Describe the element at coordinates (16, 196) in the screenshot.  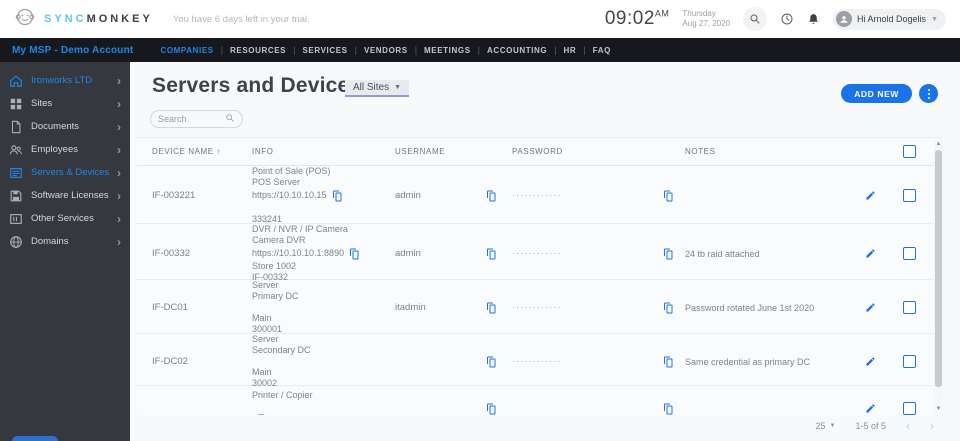
I see `licenses-icon` at that location.